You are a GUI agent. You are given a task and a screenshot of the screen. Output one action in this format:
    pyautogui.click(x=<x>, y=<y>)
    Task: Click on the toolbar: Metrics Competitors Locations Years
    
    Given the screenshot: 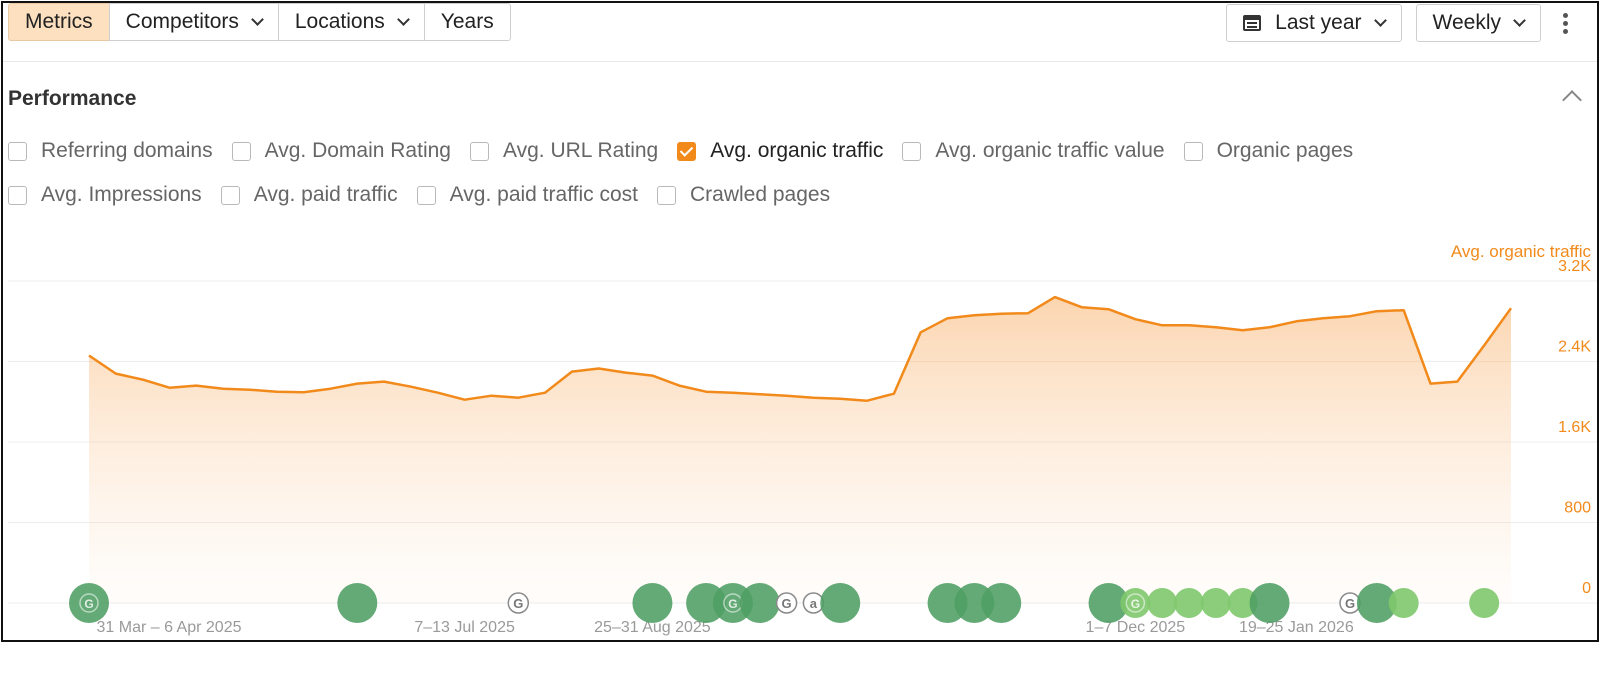 What is the action you would take?
    pyautogui.click(x=259, y=23)
    